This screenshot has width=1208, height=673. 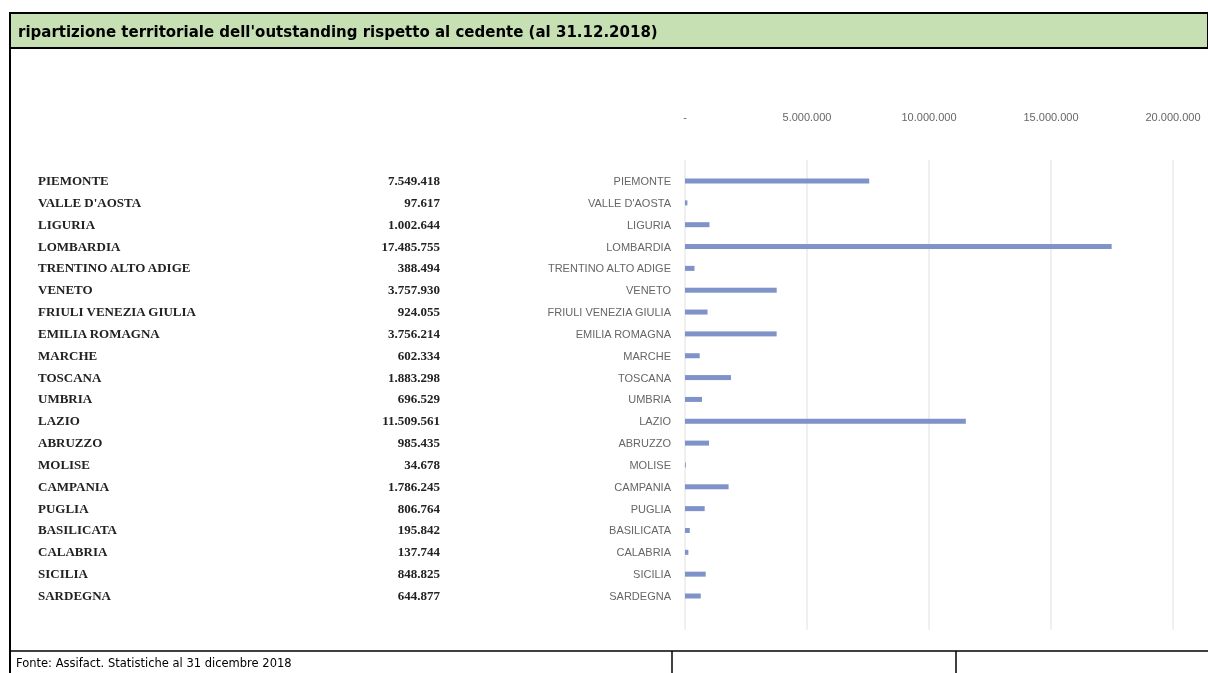 What do you see at coordinates (609, 268) in the screenshot?
I see `y-tick-label: TRENTINO ALTO ADIGE` at bounding box center [609, 268].